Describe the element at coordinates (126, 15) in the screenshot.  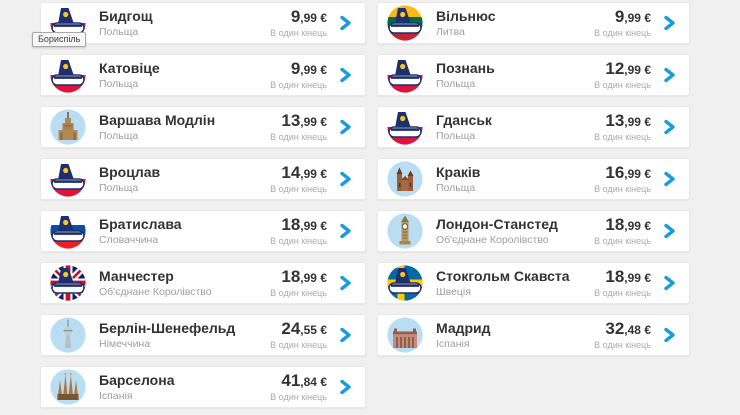
I see `destination-name: Бидгощ` at that location.